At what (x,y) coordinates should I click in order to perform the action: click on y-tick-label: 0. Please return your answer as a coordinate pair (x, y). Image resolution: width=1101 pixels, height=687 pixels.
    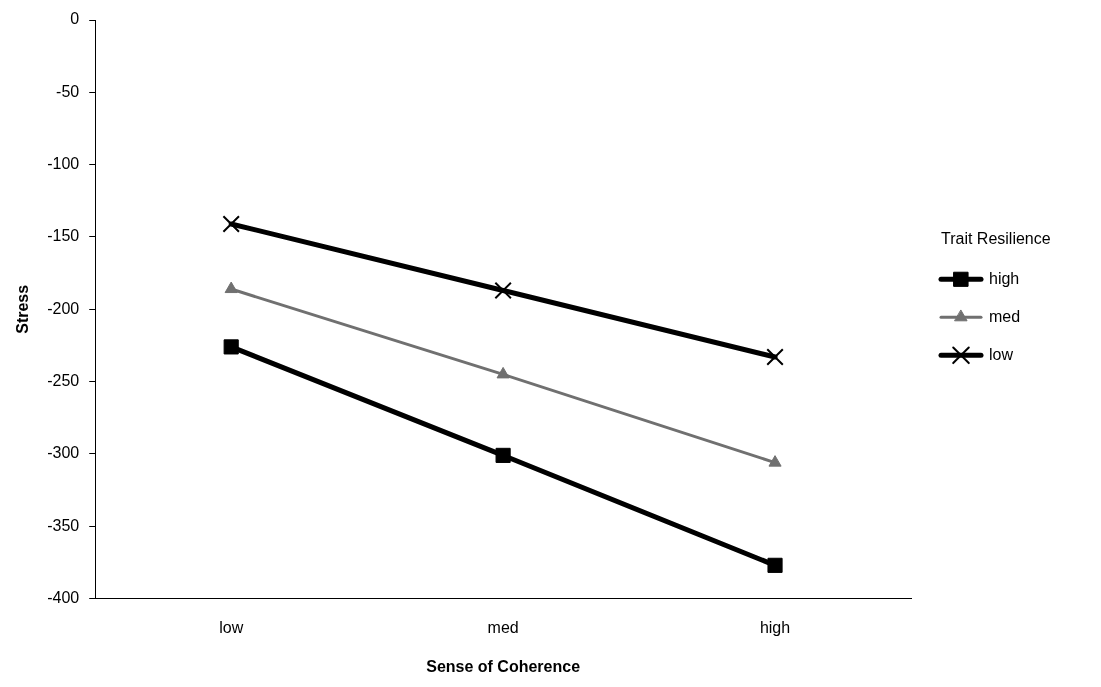
    Looking at the image, I should click on (75, 19).